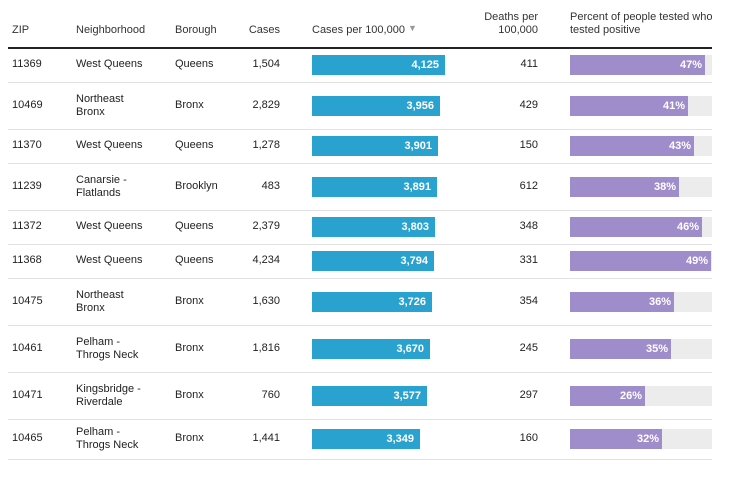 The height and width of the screenshot is (480, 749). Describe the element at coordinates (266, 145) in the screenshot. I see `cases-cell: 1,278` at that location.